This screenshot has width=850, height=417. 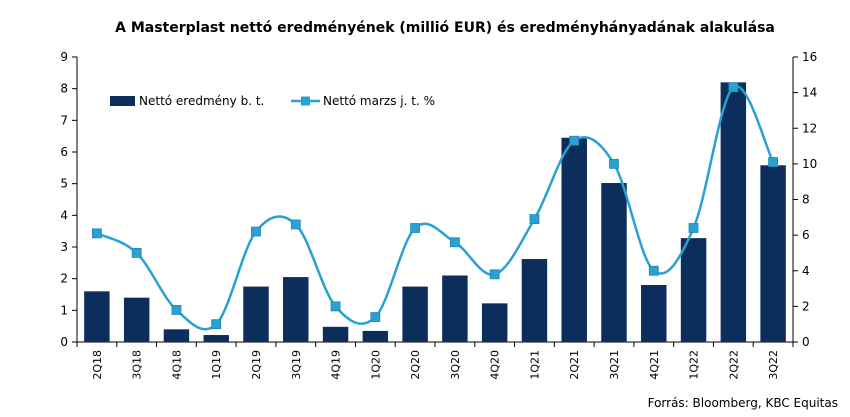 What do you see at coordinates (809, 57) in the screenshot?
I see `y-right-tick-label: 16` at bounding box center [809, 57].